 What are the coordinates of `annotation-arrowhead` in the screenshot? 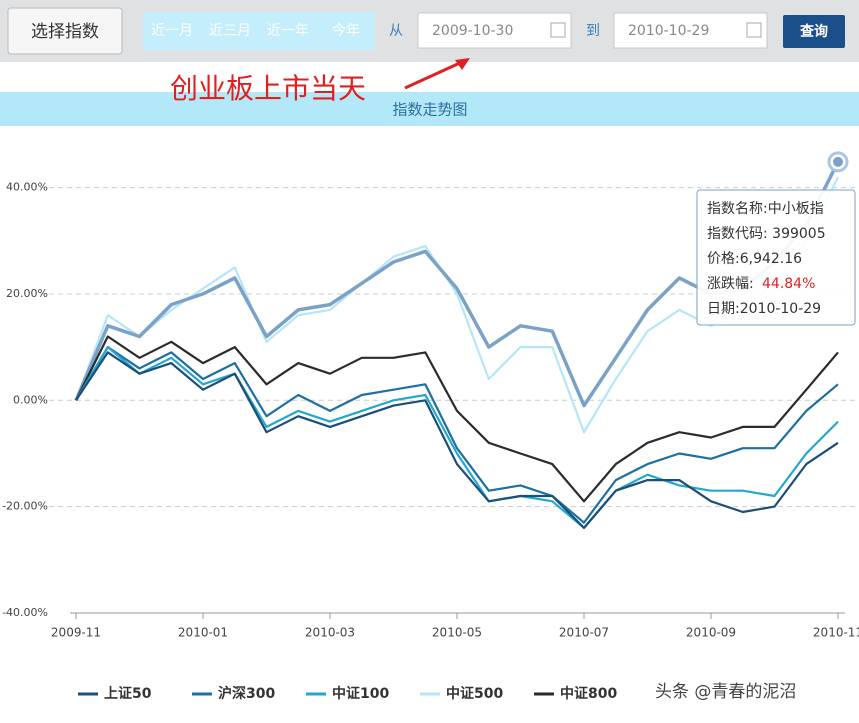 It's located at (462, 64).